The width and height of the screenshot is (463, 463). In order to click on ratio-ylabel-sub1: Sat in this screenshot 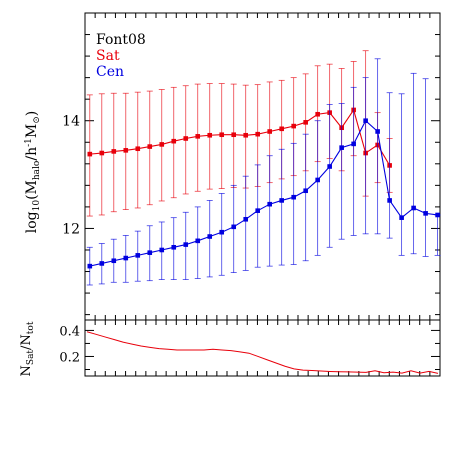, I will do `click(31, 358)`.